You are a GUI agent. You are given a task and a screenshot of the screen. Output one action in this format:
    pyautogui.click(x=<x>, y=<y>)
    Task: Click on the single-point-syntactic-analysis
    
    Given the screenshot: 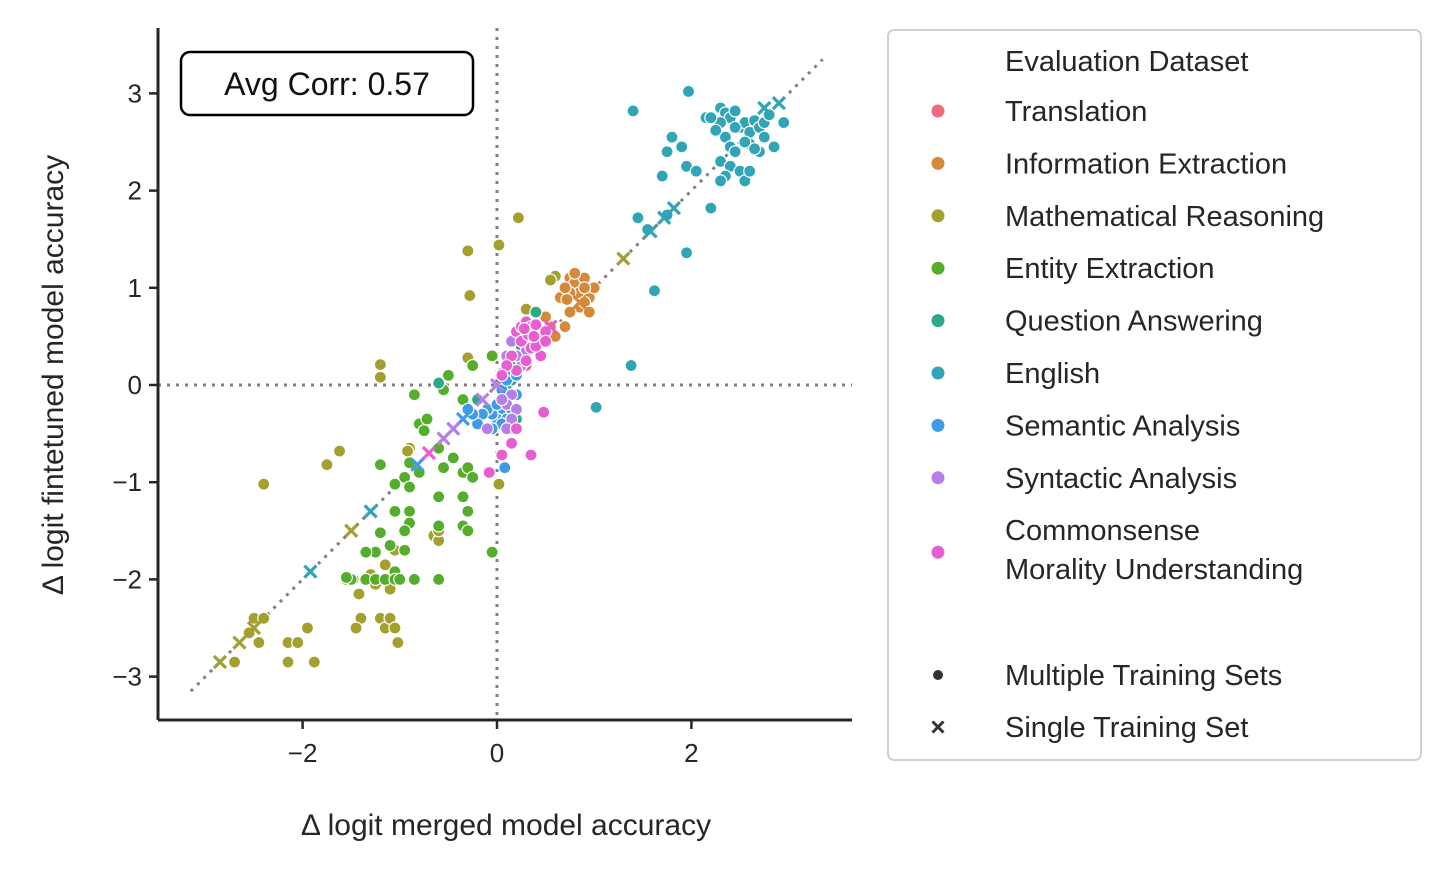 What is the action you would take?
    pyautogui.click(x=482, y=399)
    